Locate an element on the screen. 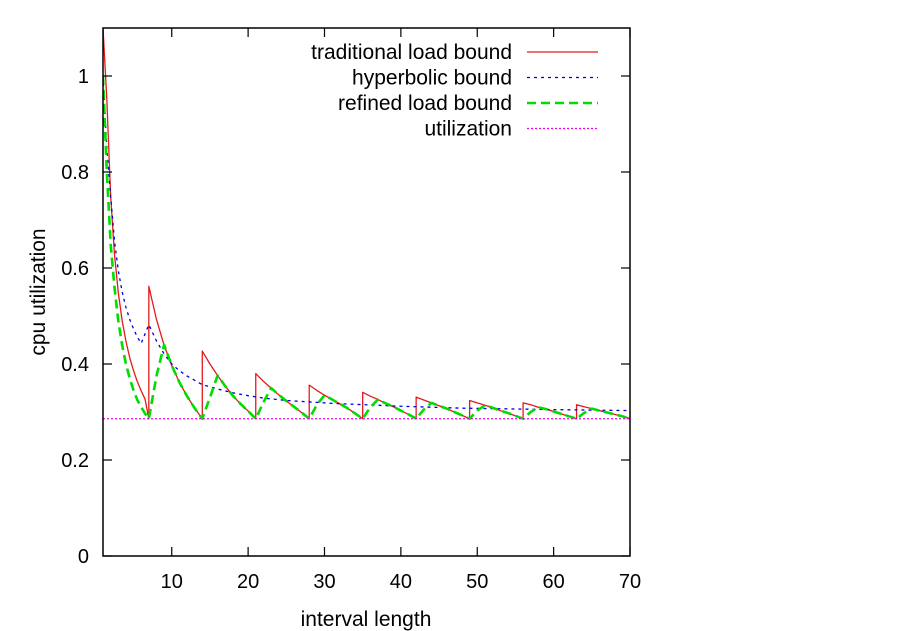 The image size is (900, 631). legend-label-utilization: utilization is located at coordinates (468, 129).